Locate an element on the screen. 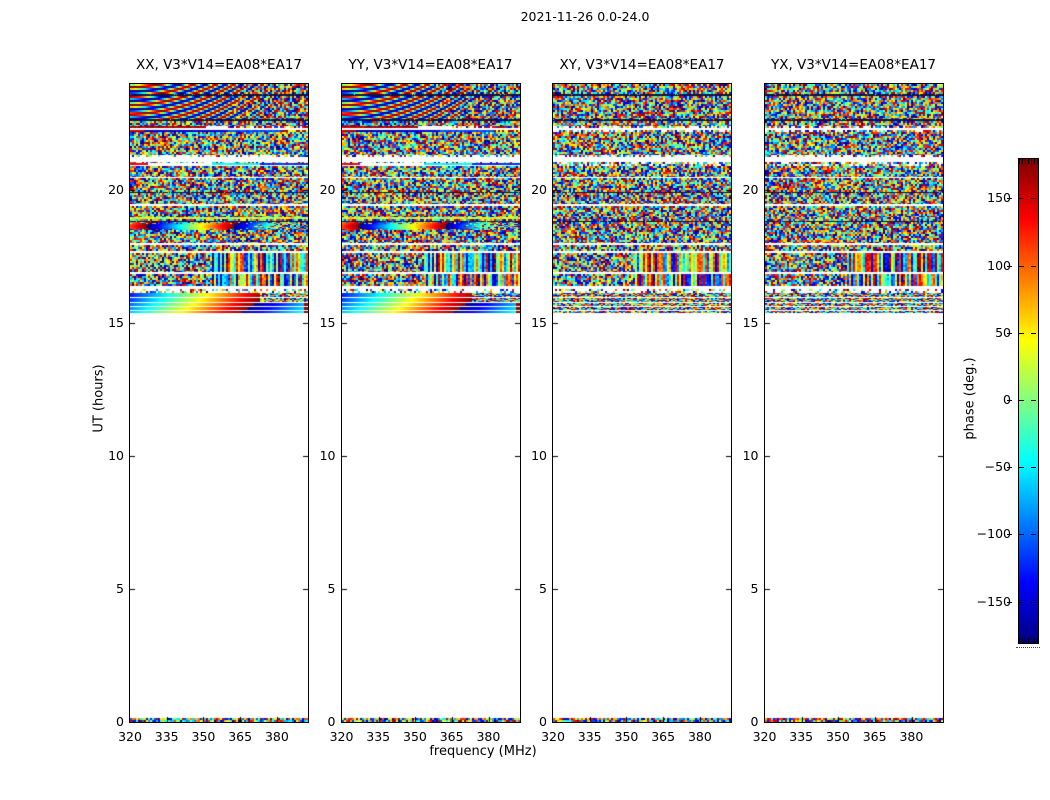 The height and width of the screenshot is (800, 1050). colorbar-tick-label: 0 is located at coordinates (992, 399).